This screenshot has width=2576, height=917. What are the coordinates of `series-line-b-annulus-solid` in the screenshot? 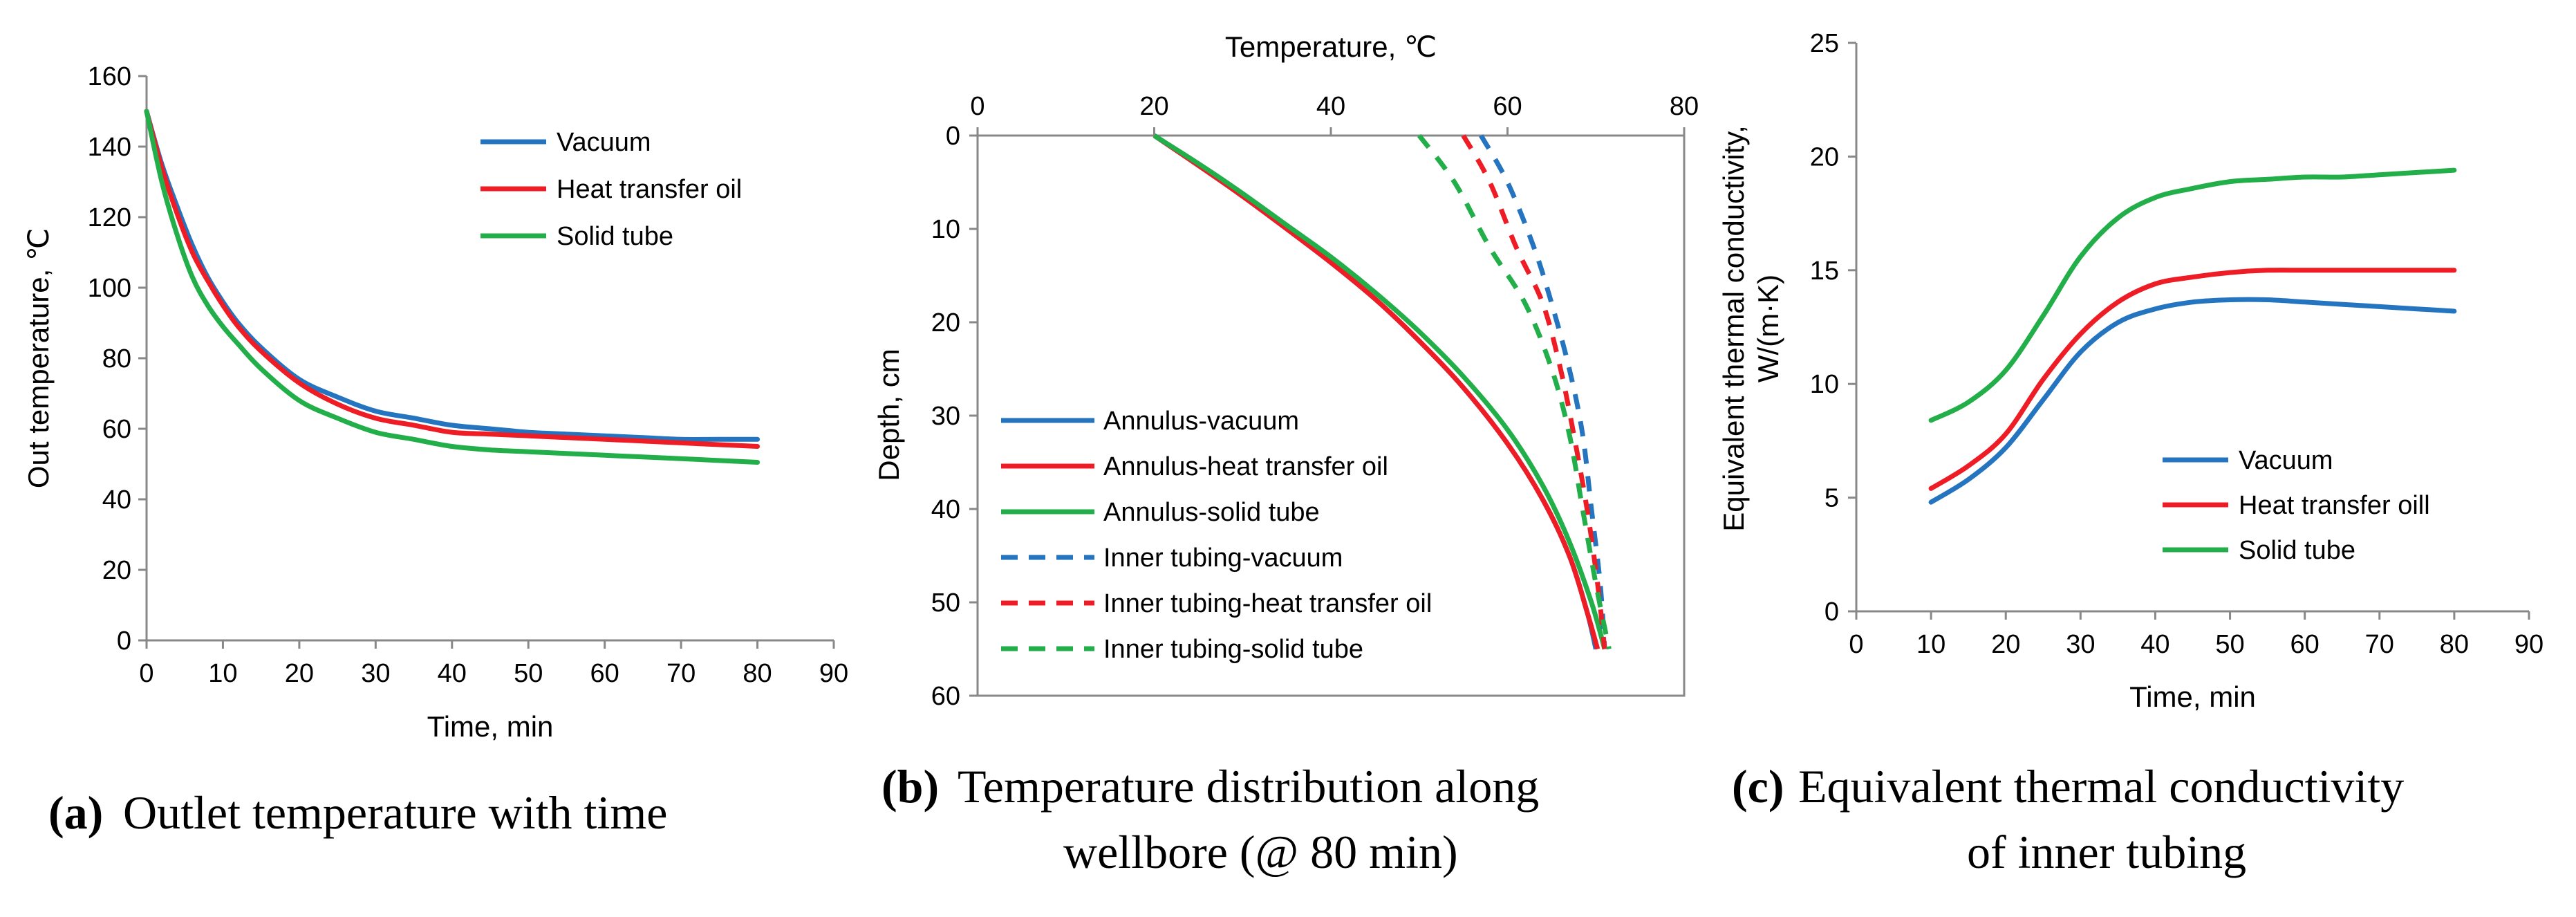 It's located at (1379, 391).